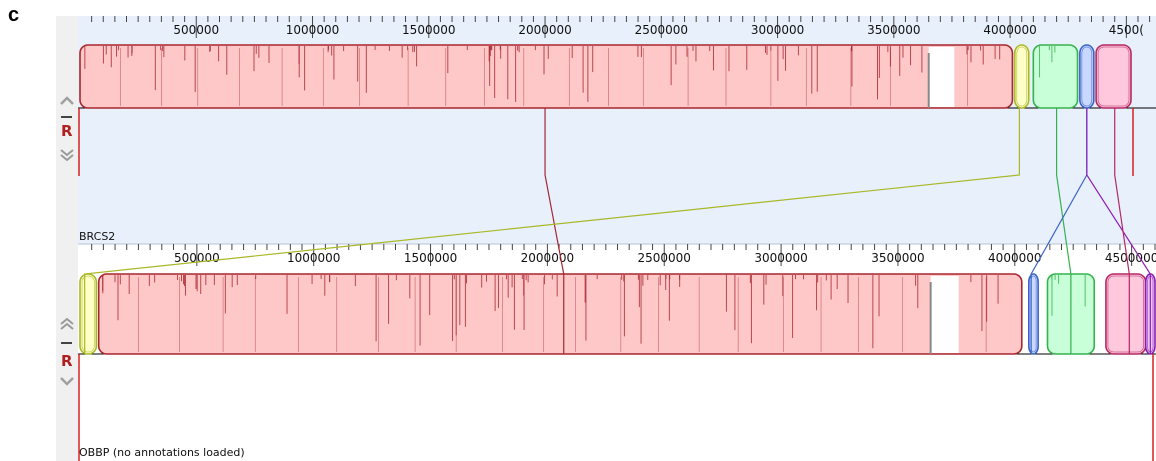 The height and width of the screenshot is (461, 1156). I want to click on lcb-connector-magenta, so click(1118, 231).